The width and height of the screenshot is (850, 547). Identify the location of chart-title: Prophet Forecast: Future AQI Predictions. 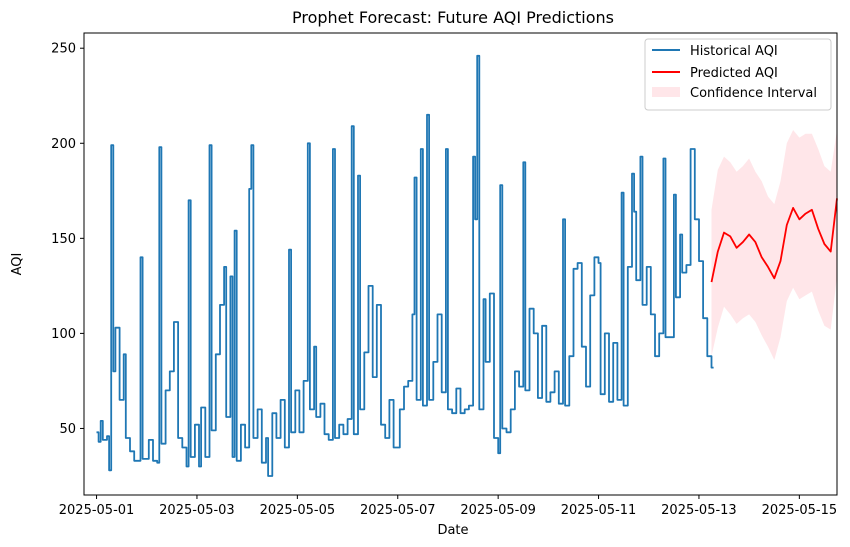
(453, 17).